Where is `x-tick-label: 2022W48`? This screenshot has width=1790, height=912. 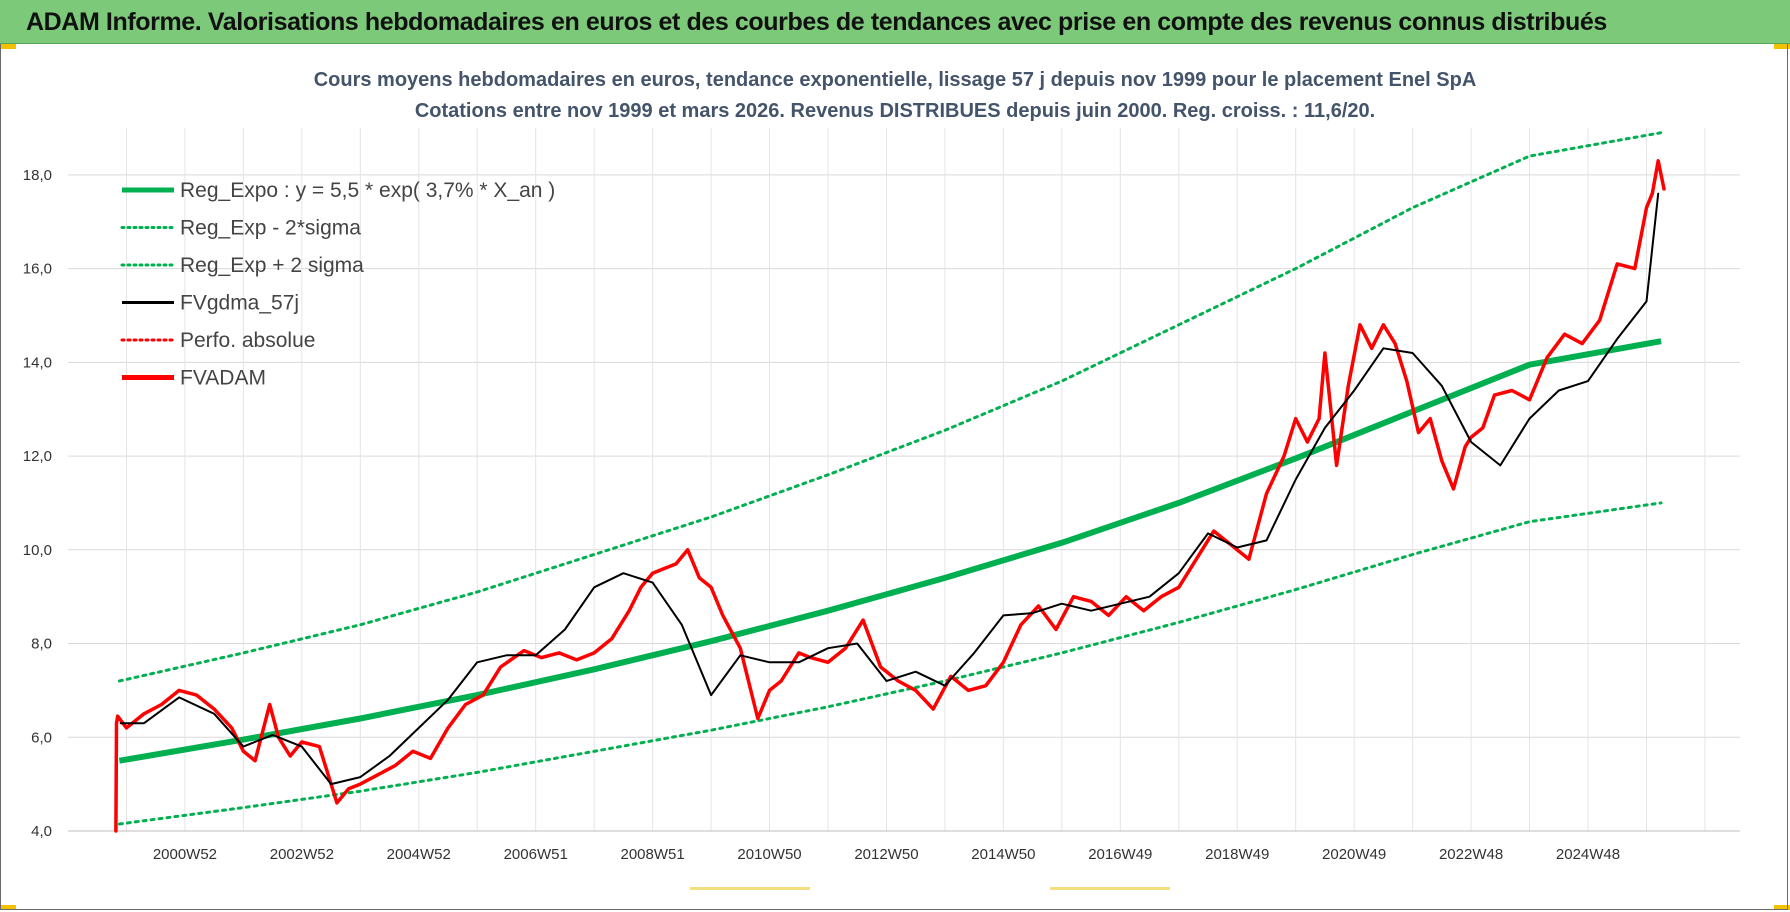 x-tick-label: 2022W48 is located at coordinates (1471, 854).